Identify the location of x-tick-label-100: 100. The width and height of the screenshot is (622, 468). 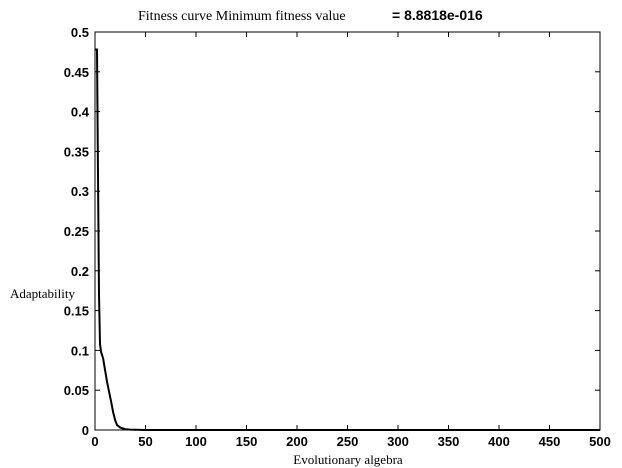
(196, 441).